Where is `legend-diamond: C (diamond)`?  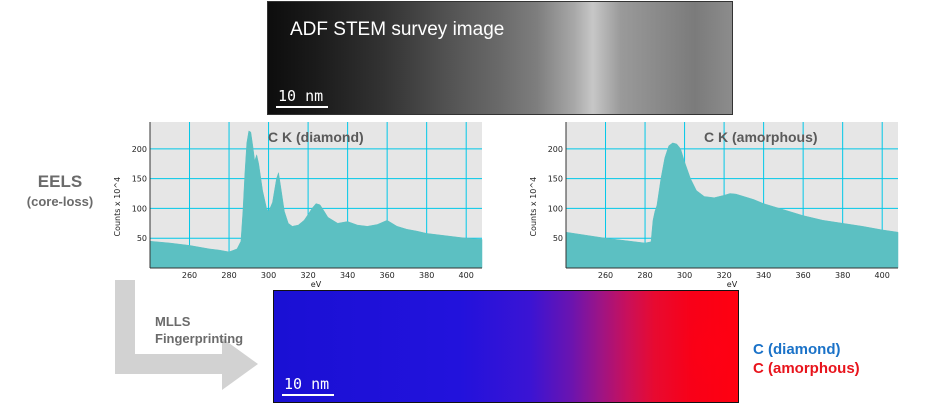
legend-diamond: C (diamond) is located at coordinates (797, 349).